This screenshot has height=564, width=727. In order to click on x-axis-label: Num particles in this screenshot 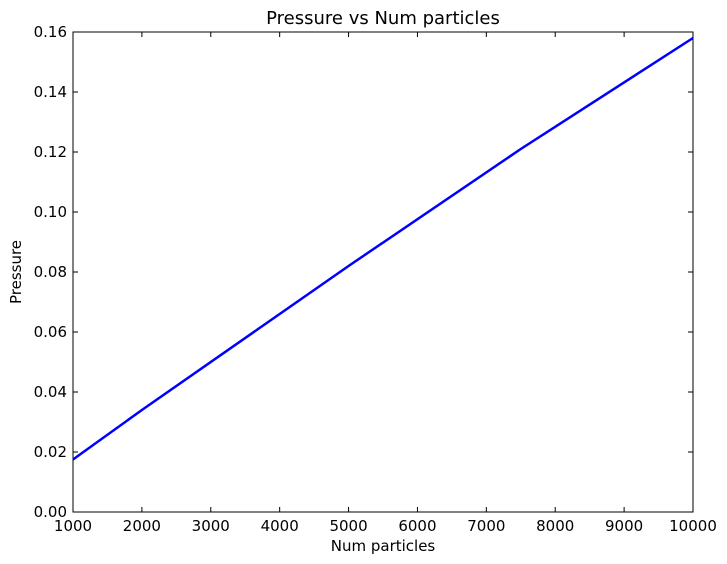, I will do `click(383, 546)`.